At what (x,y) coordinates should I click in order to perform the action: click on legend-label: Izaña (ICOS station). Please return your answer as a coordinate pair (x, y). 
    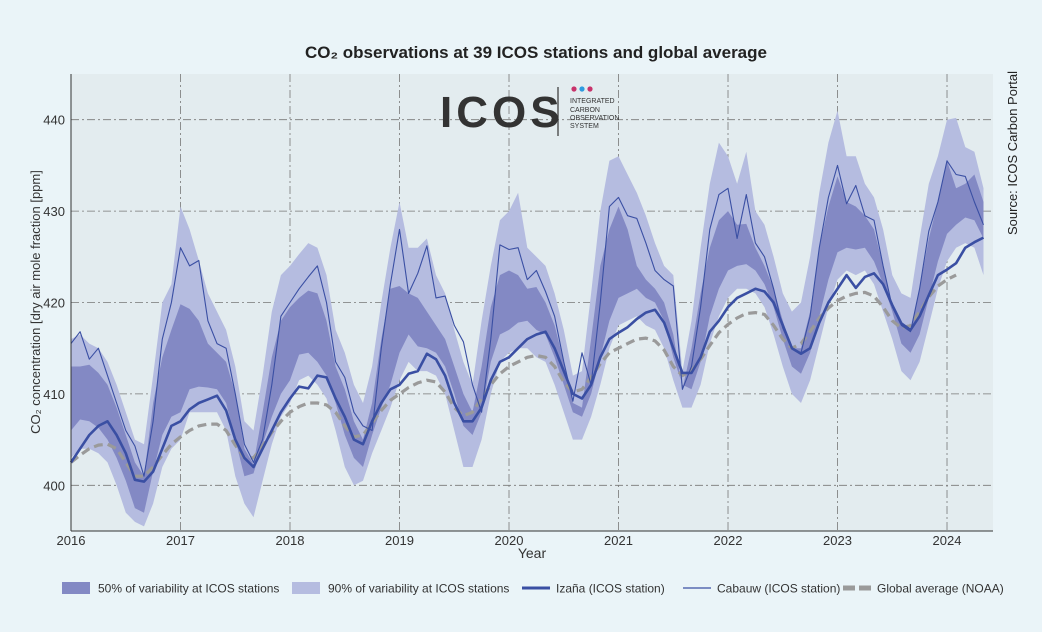
    Looking at the image, I should click on (610, 589).